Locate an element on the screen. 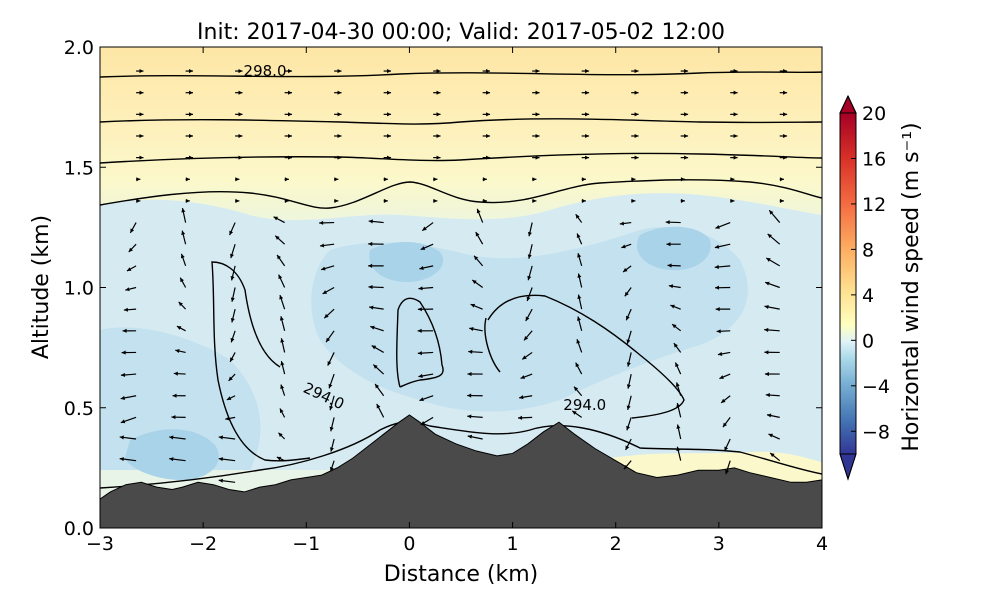 The width and height of the screenshot is (1000, 600). y-tick-label: 1.5 is located at coordinates (79, 168).